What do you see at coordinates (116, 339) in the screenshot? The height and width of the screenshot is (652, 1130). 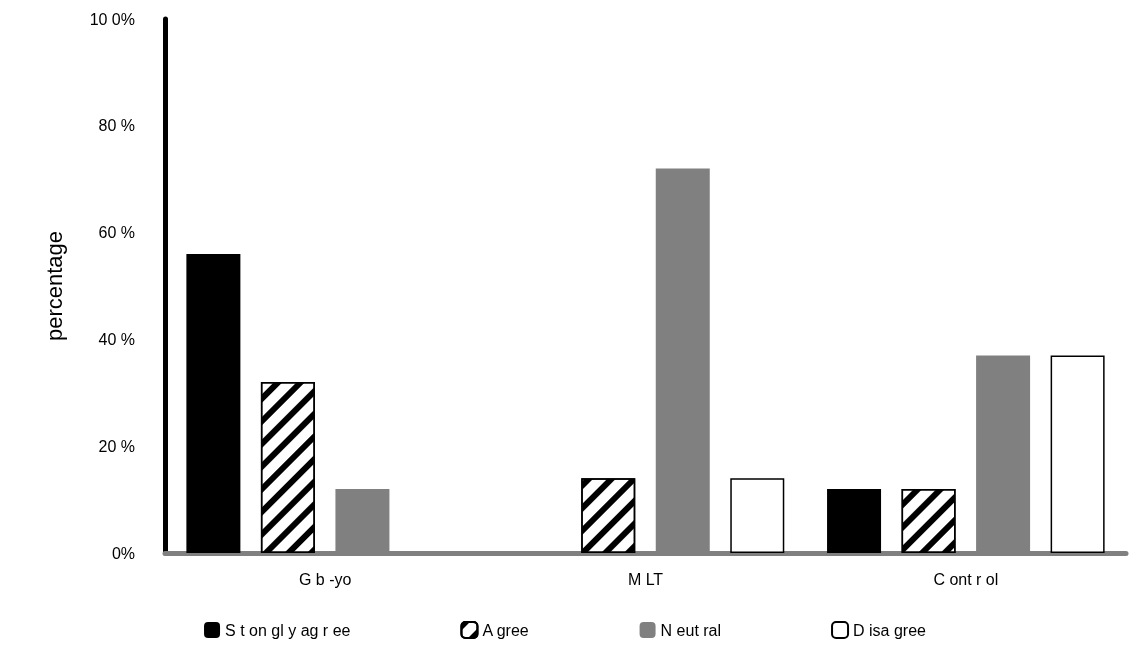 I see `y-tick-label: 40 %` at bounding box center [116, 339].